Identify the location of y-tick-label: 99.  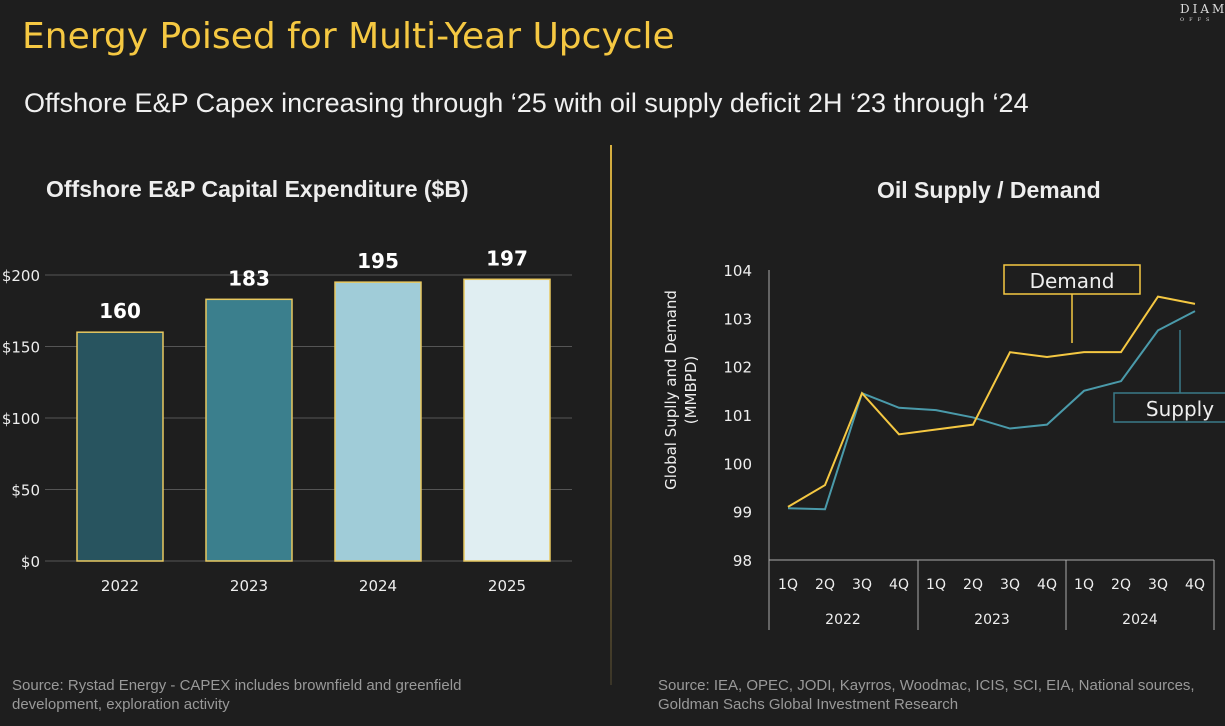
(742, 513).